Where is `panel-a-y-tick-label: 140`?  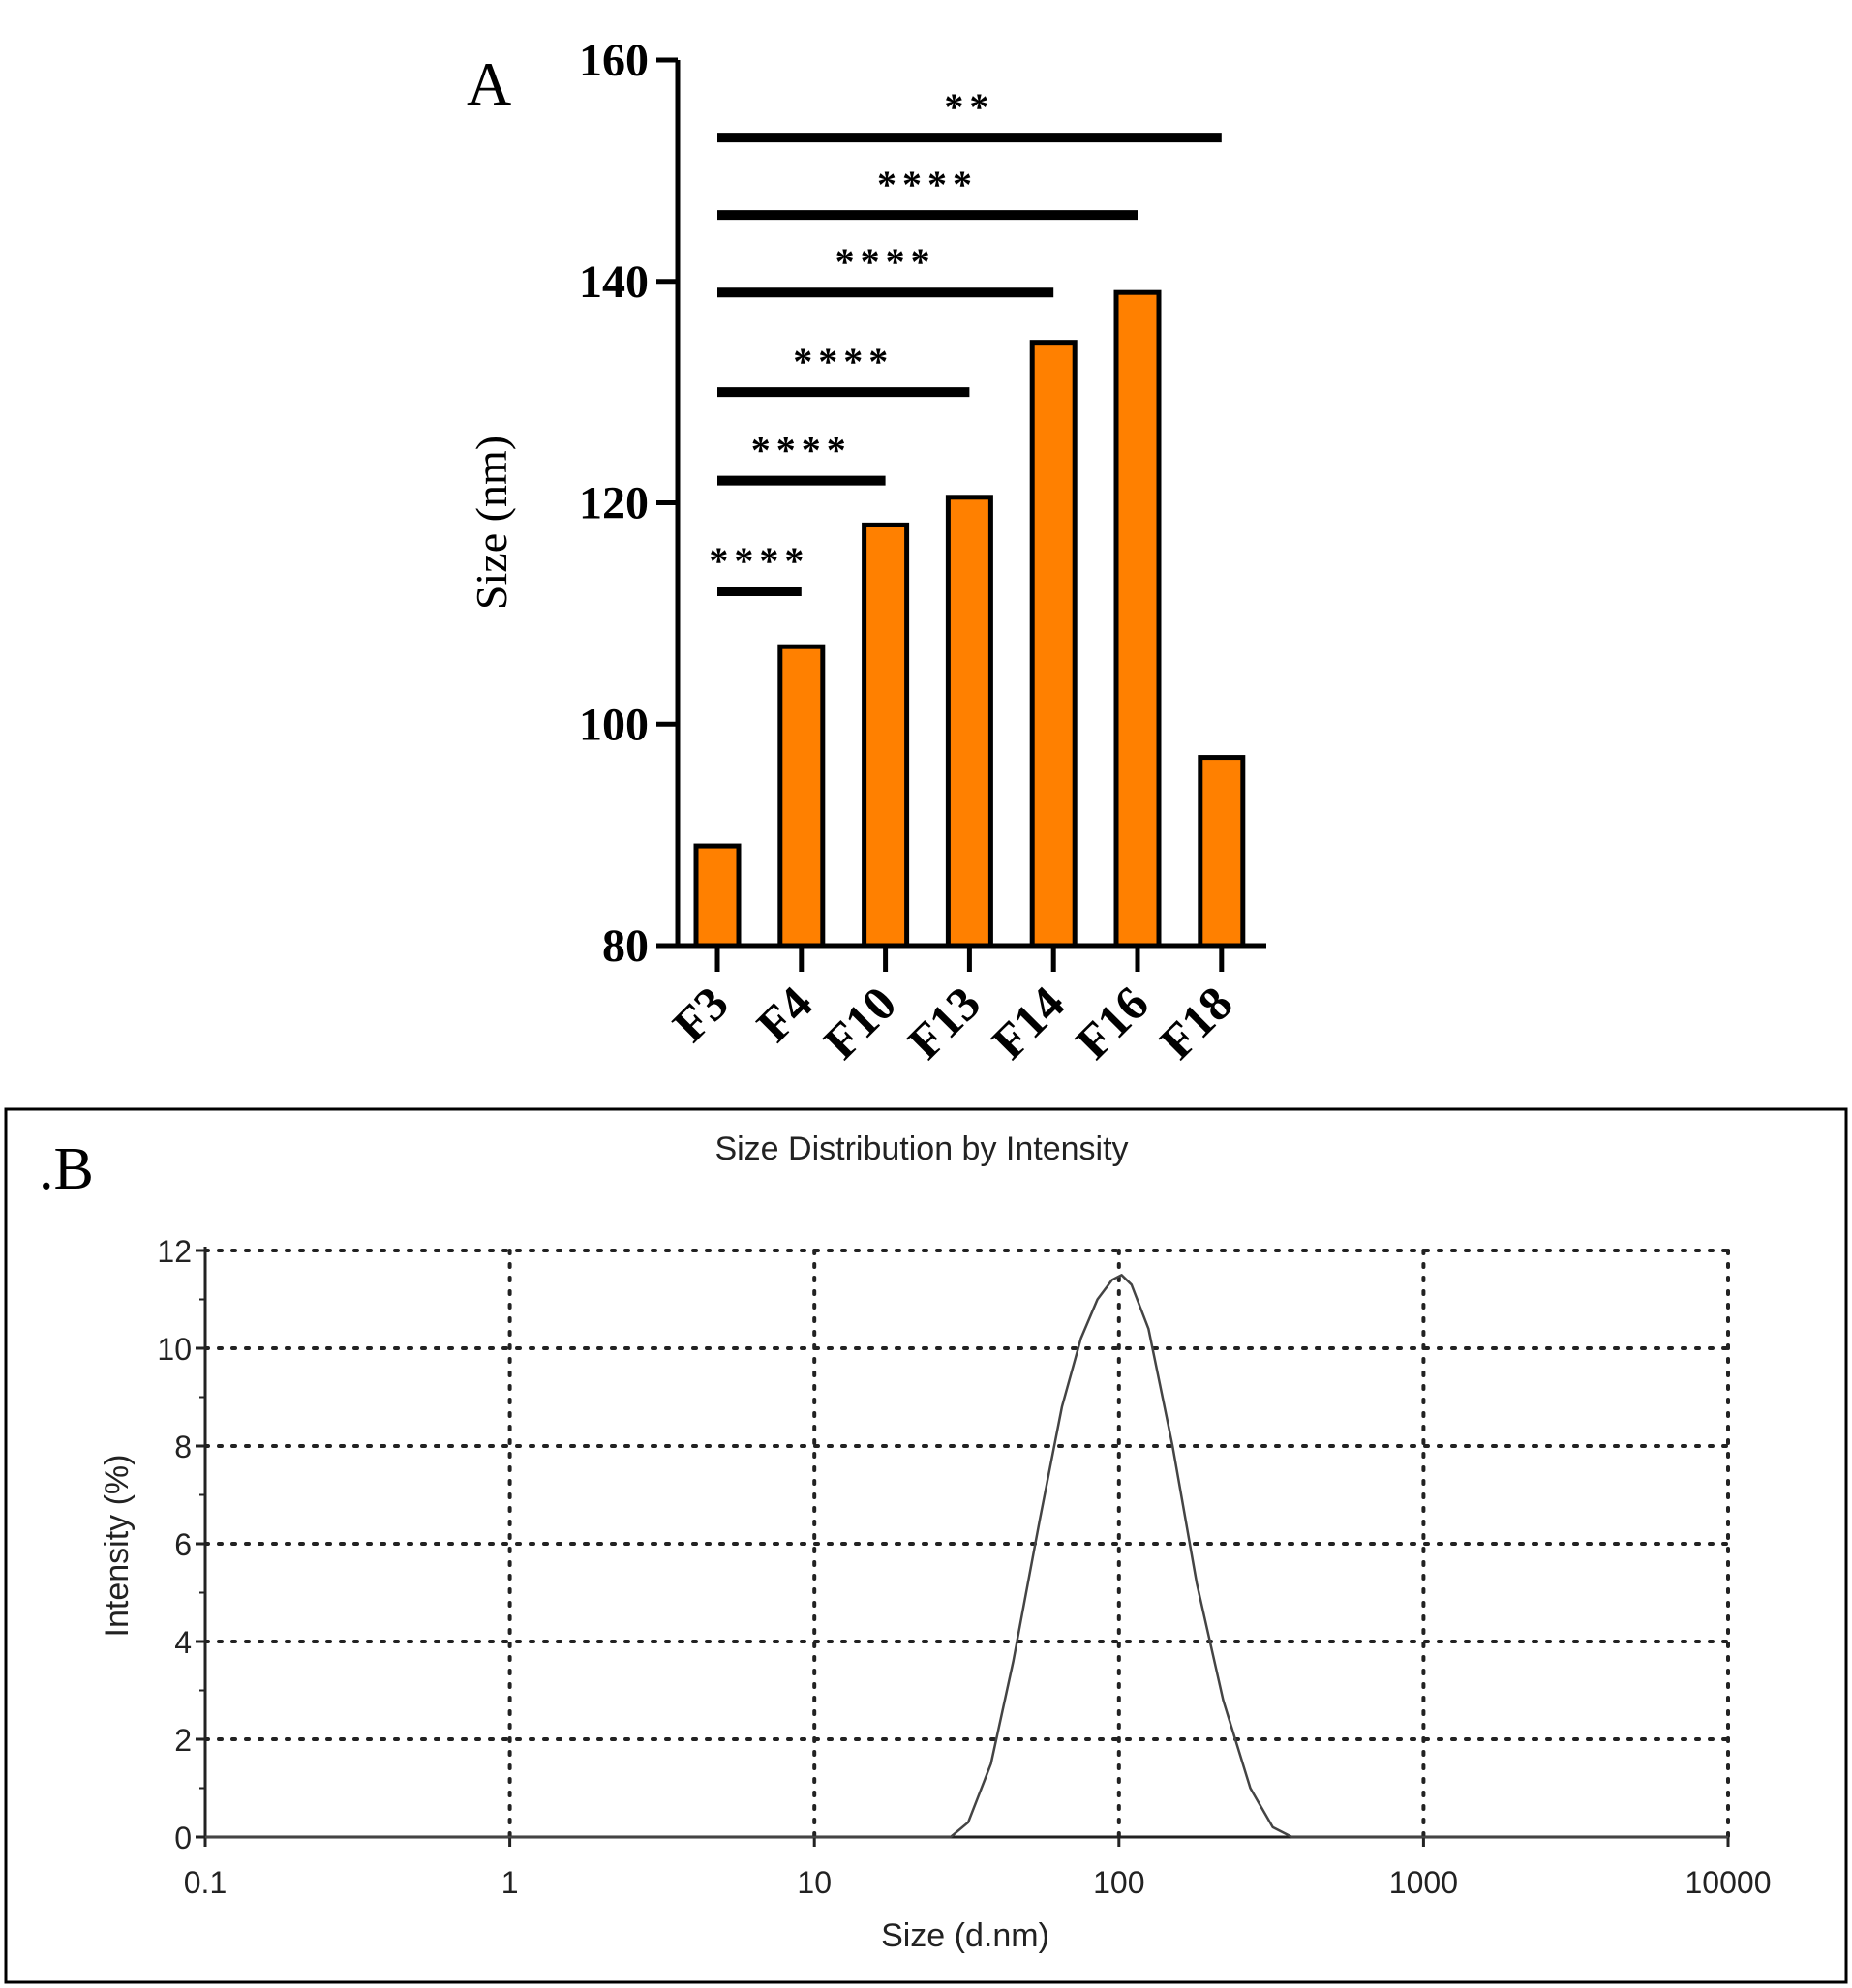 panel-a-y-tick-label: 140 is located at coordinates (614, 282).